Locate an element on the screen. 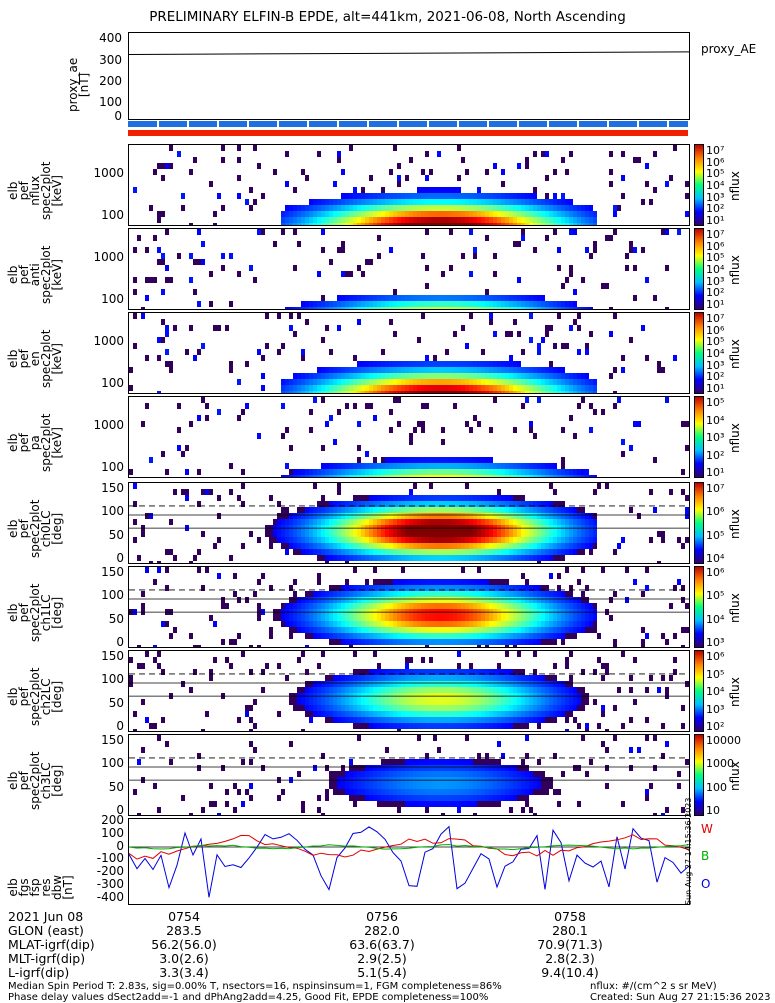 This screenshot has width=775, height=1003. dbw-lines is located at coordinates (409, 861).